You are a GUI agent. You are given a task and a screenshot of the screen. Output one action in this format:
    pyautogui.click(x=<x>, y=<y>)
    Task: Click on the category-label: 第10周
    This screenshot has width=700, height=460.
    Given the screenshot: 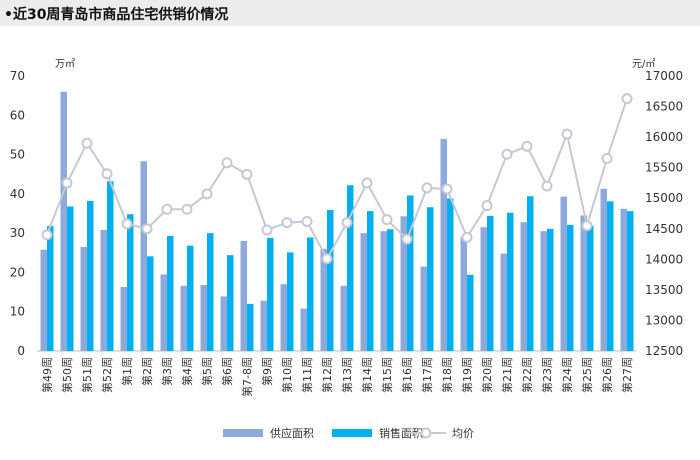 What is the action you would take?
    pyautogui.click(x=287, y=375)
    